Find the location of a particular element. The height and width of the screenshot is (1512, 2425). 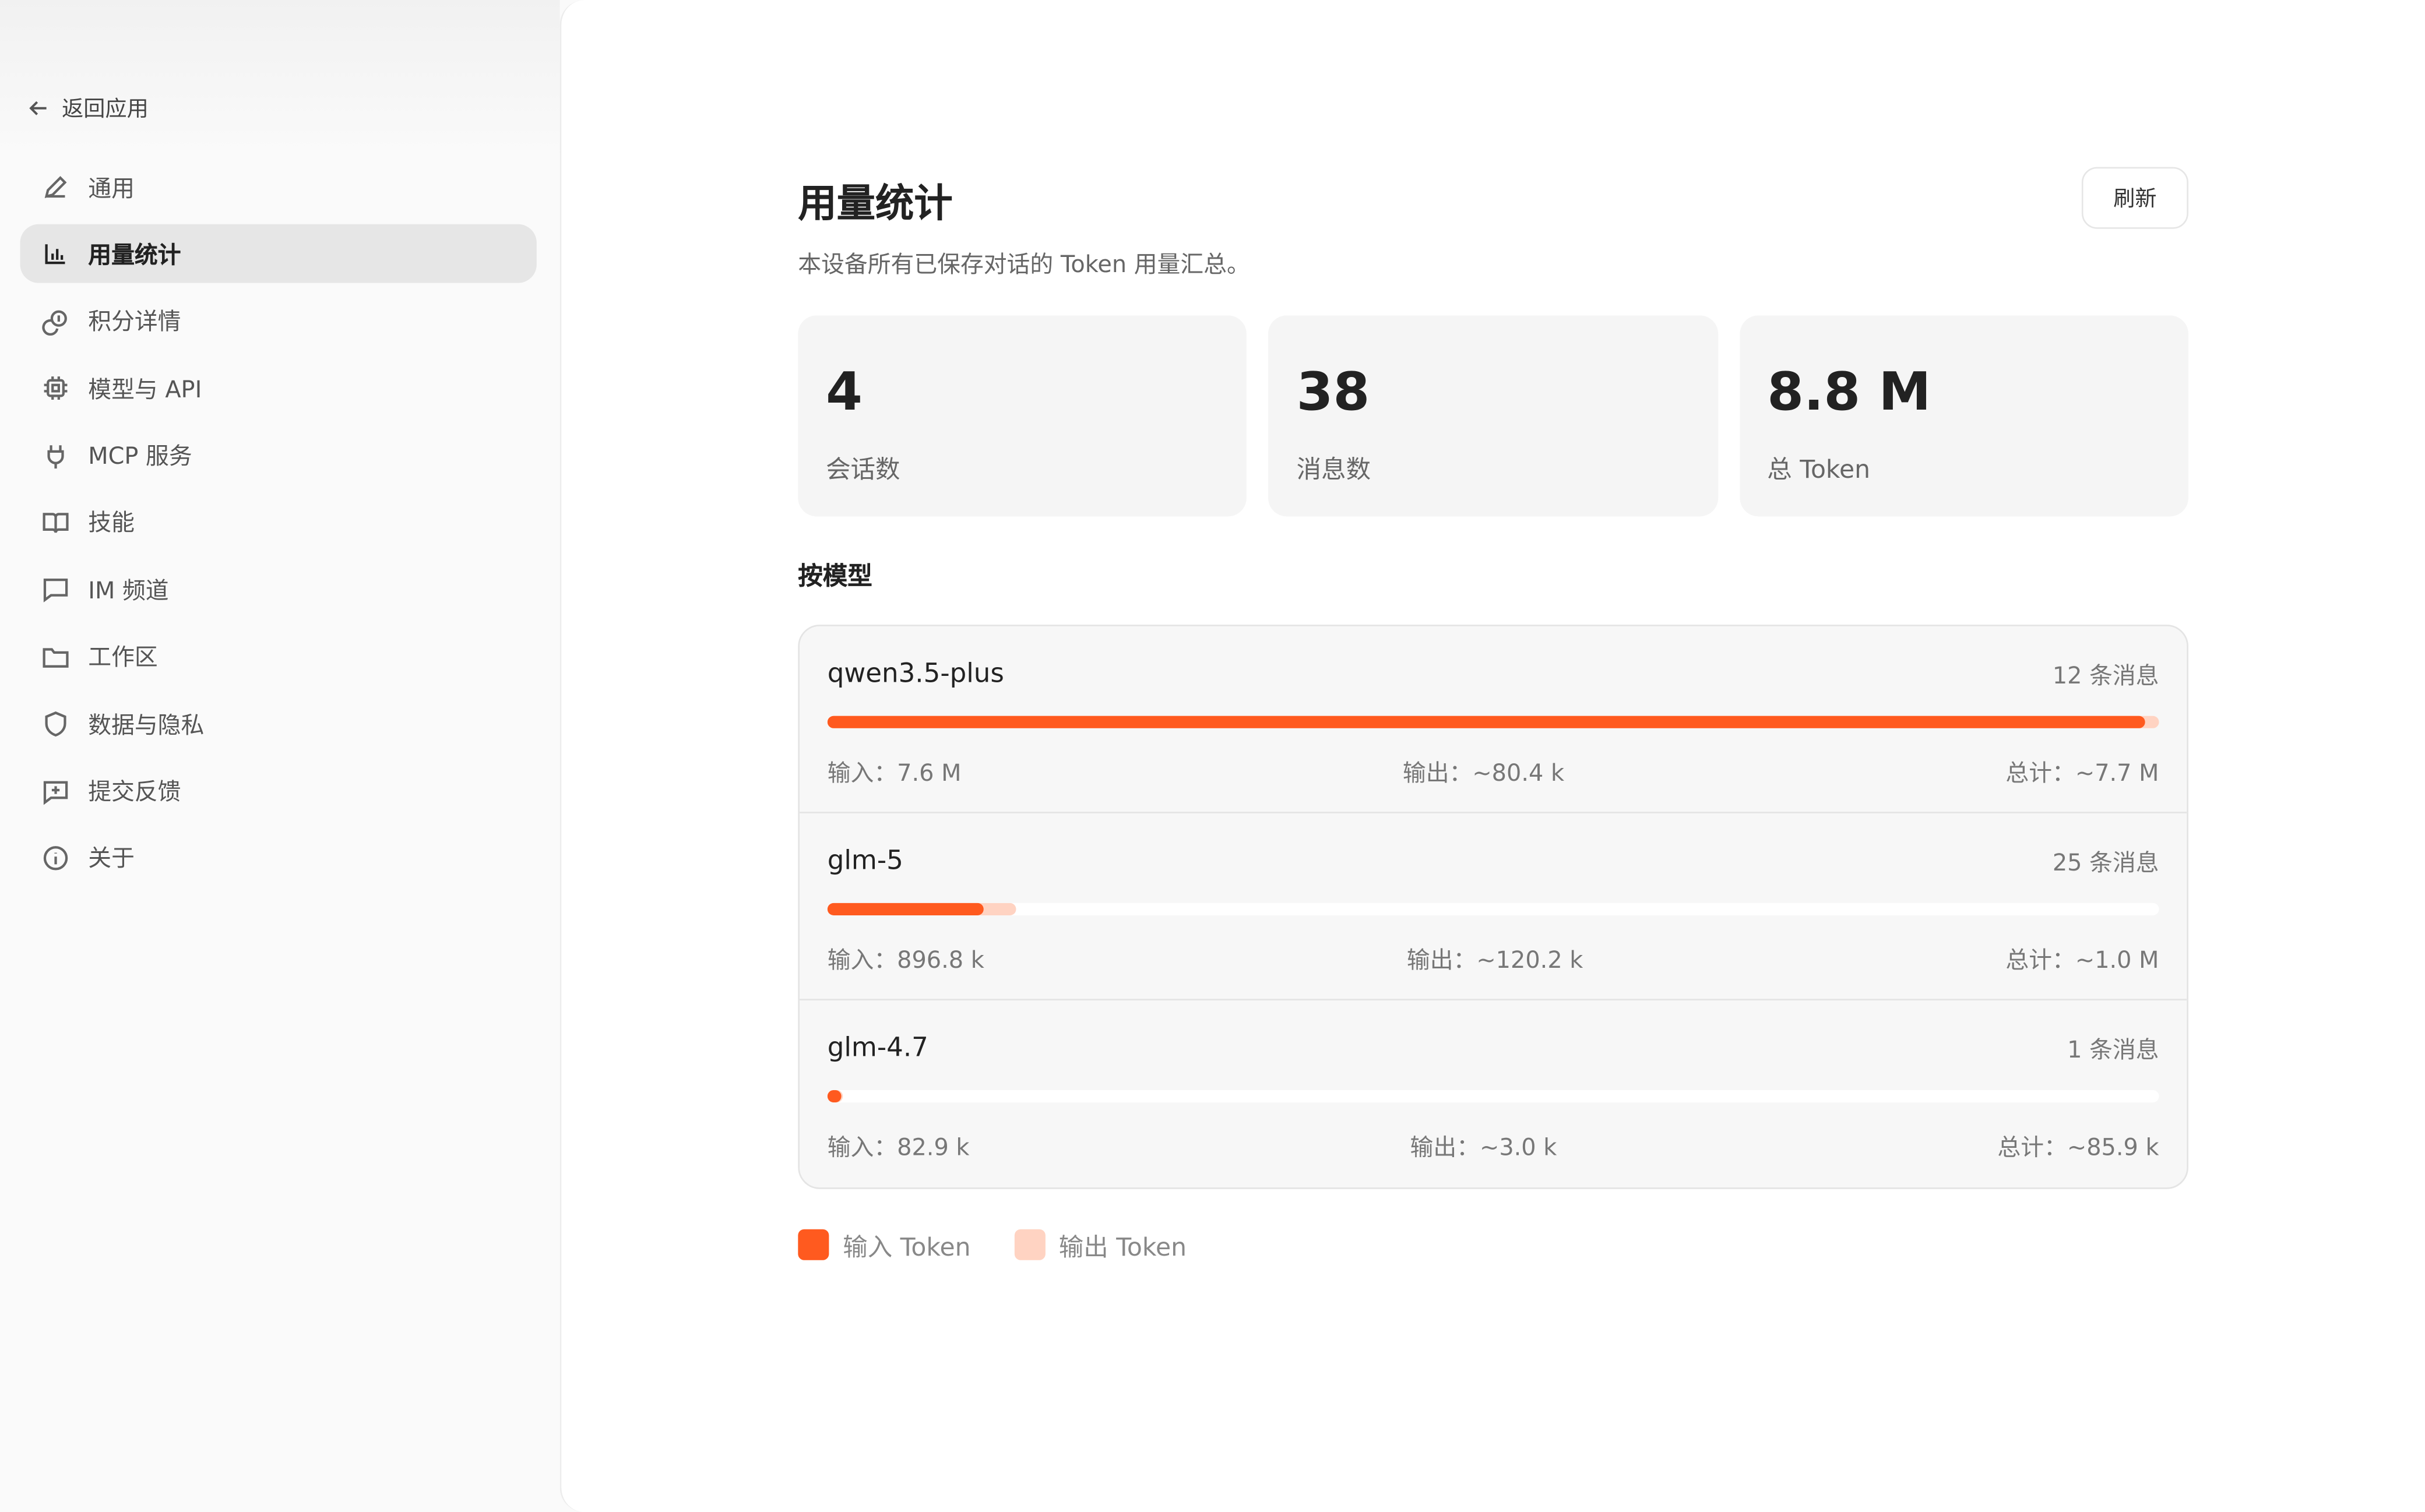

legend-label: 输入 Token is located at coordinates (907, 1247).